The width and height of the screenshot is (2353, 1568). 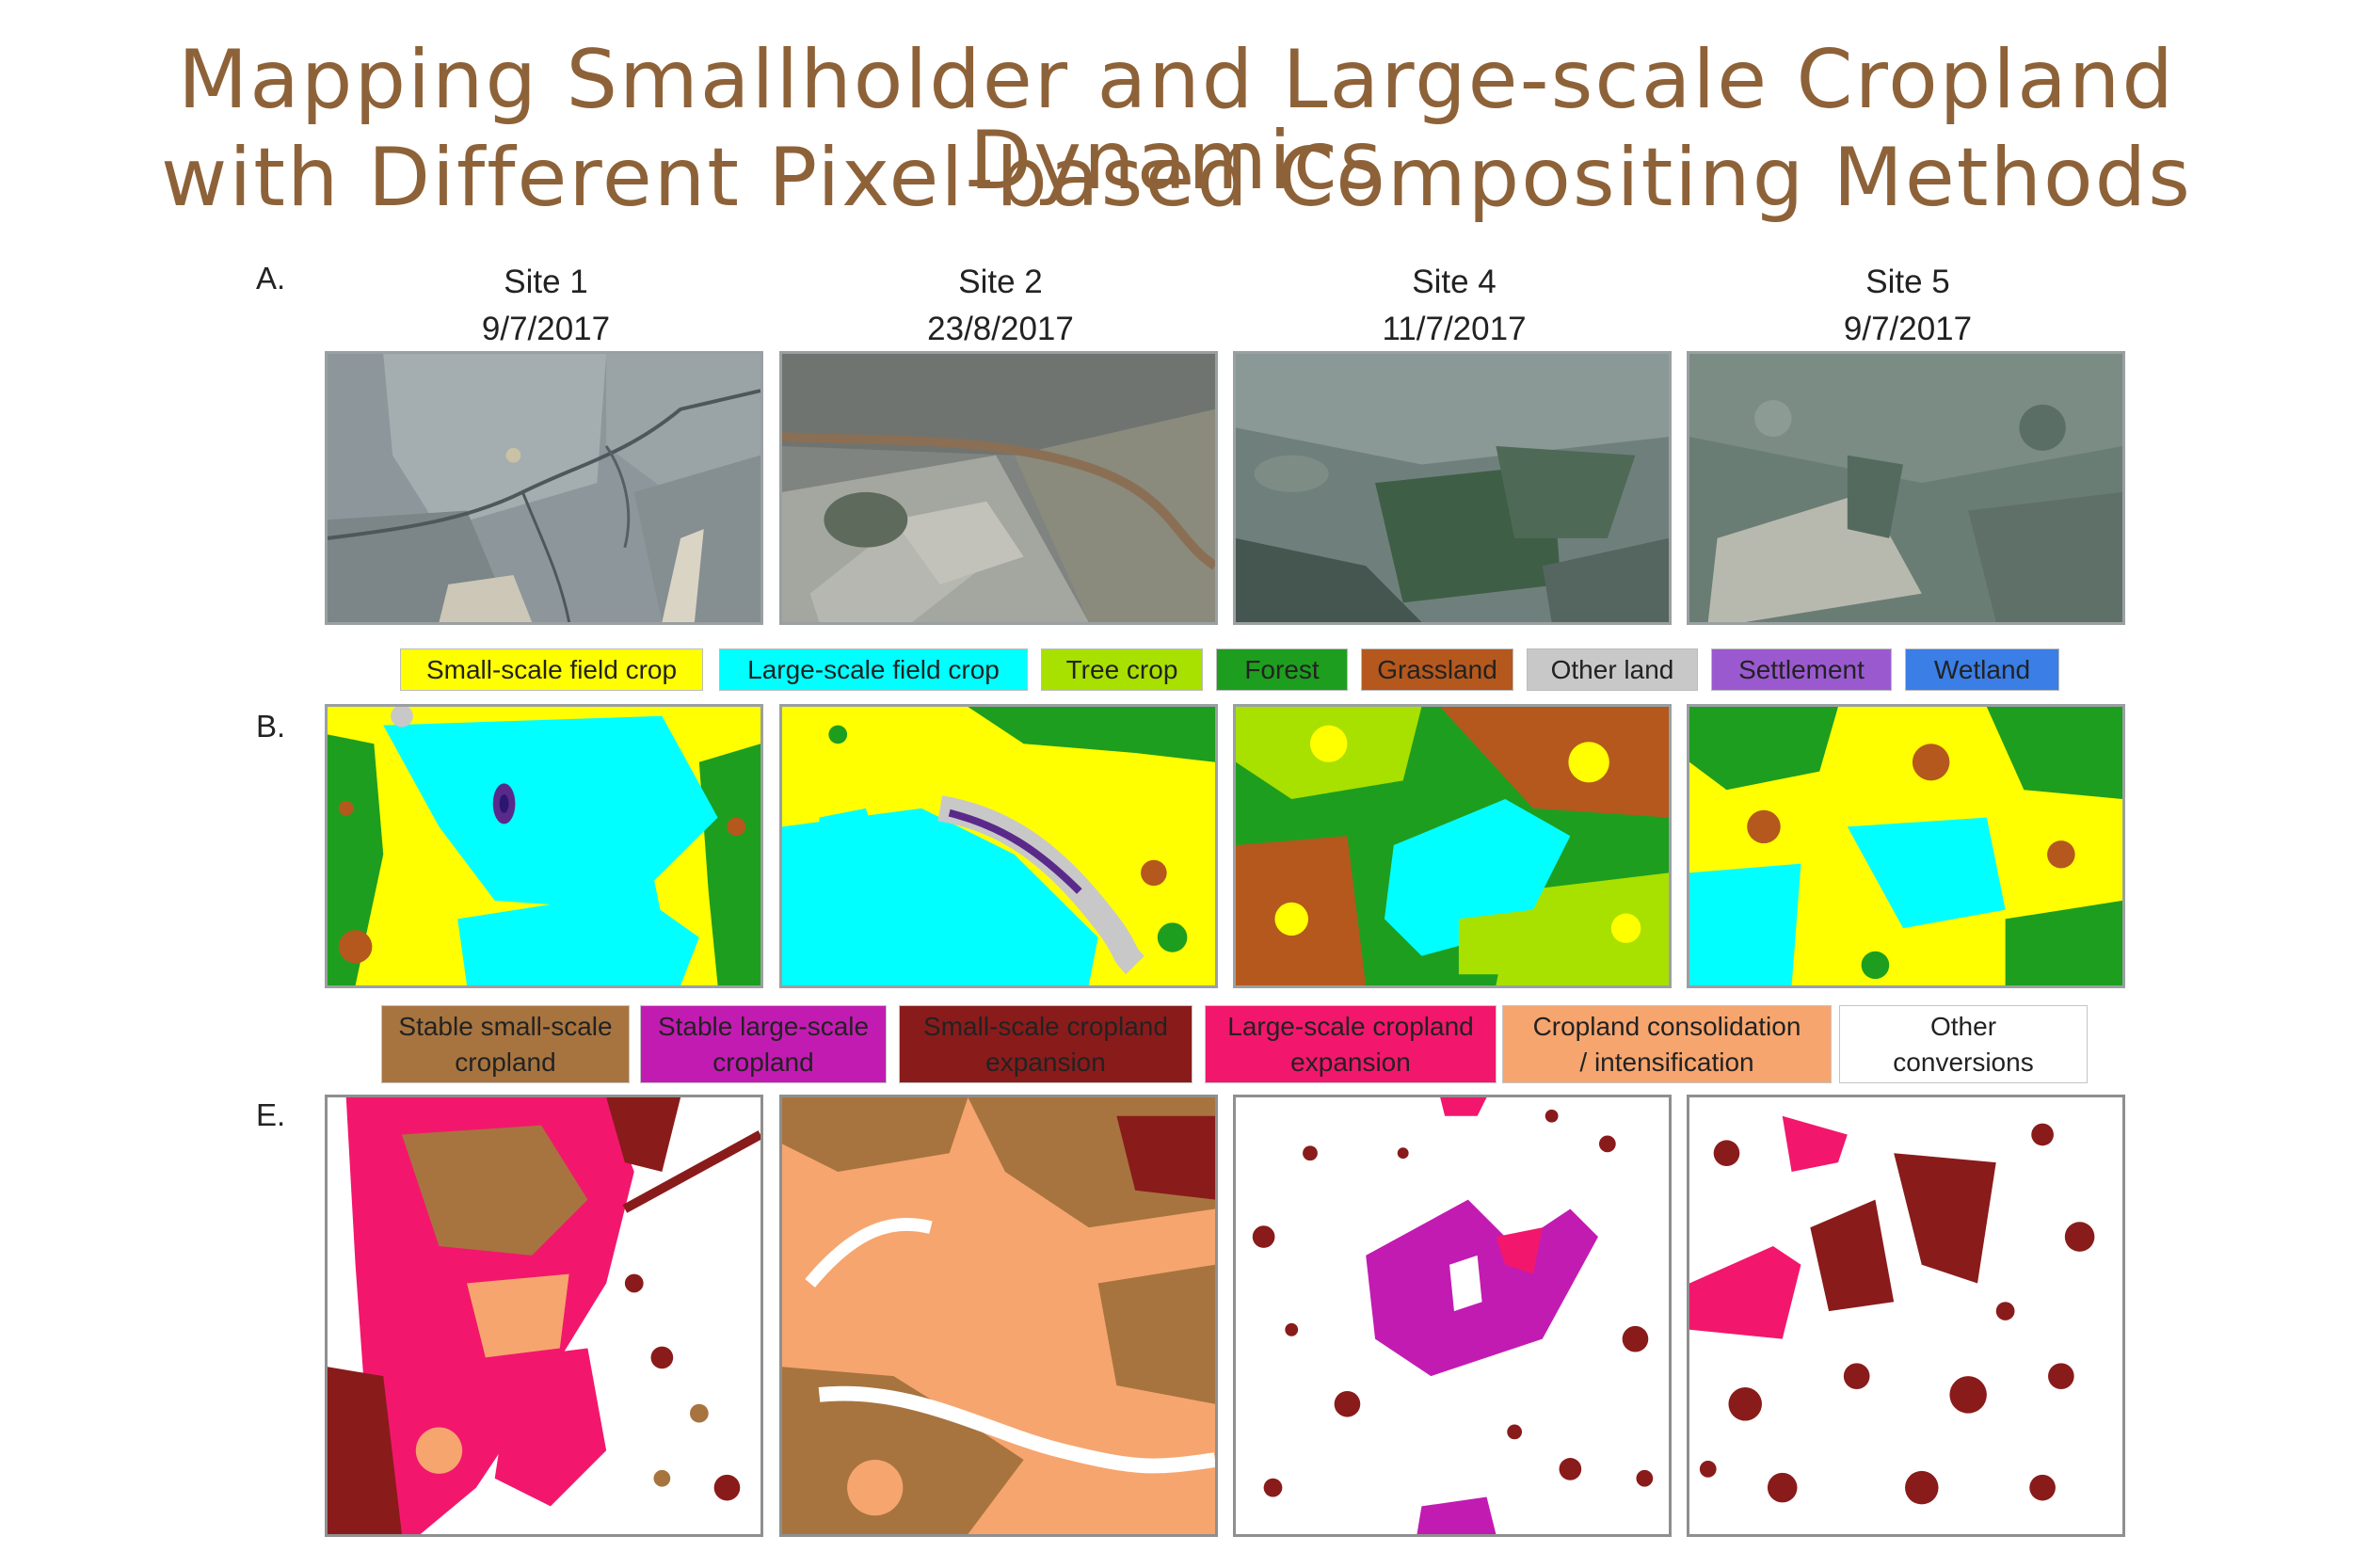 What do you see at coordinates (1282, 669) in the screenshot?
I see `legend-forest: Forest` at bounding box center [1282, 669].